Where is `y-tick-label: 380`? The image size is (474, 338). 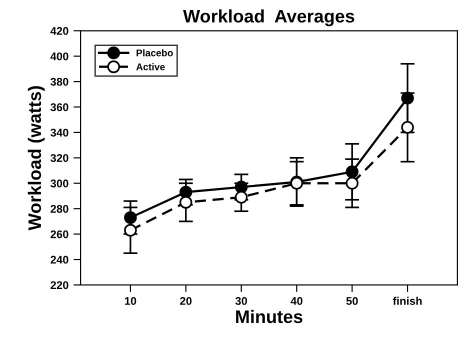
y-tick-label: 380 is located at coordinates (59, 82).